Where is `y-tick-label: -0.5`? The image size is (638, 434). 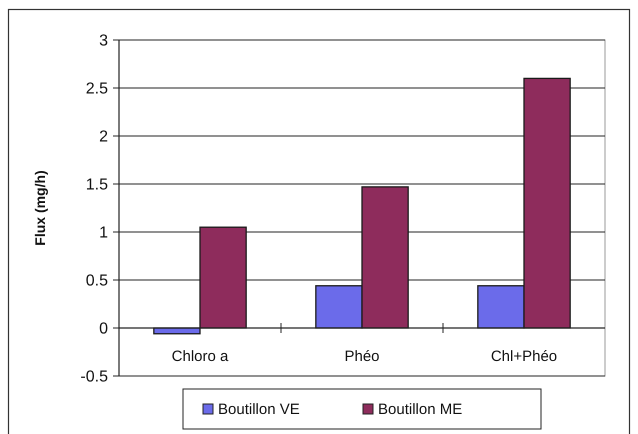
y-tick-label: -0.5 is located at coordinates (94, 377).